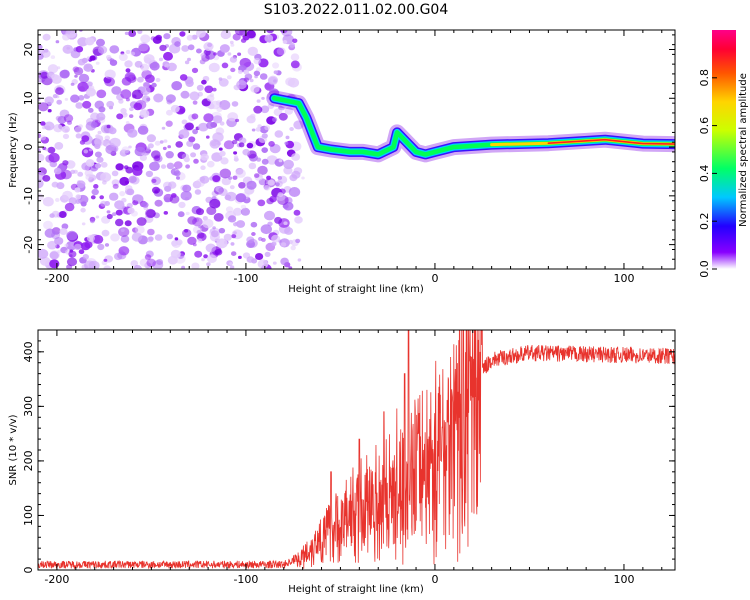 Image resolution: width=750 pixels, height=600 pixels. Describe the element at coordinates (28, 147) in the screenshot. I see `spectrogram-y-tick-label: 0` at that location.